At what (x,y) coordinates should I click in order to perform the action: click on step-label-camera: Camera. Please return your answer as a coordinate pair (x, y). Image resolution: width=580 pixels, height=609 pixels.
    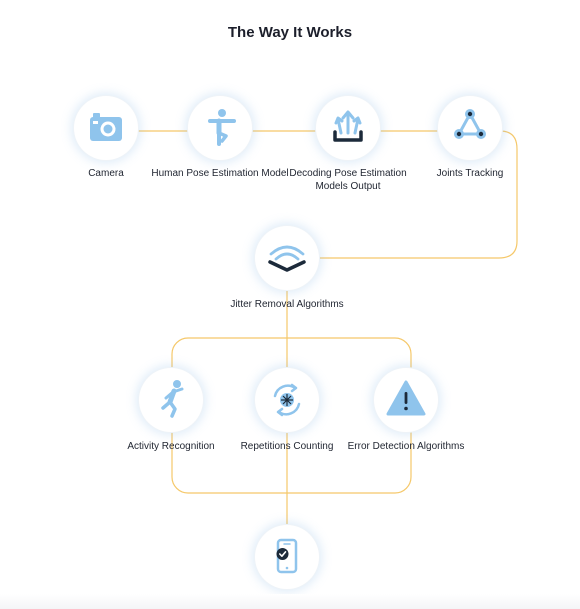
    Looking at the image, I should click on (106, 173).